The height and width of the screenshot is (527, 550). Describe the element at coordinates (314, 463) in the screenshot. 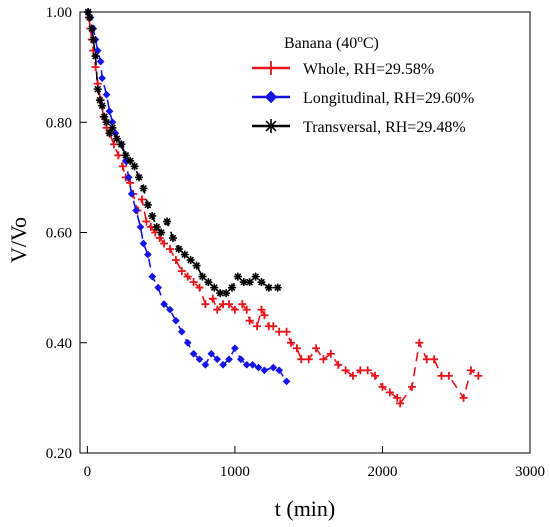

I see `x-axis: 0 1000 2000 3000` at that location.